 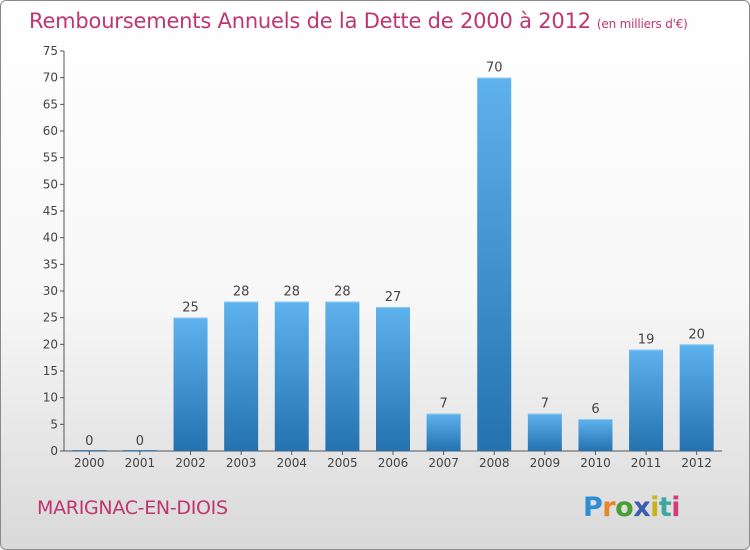 What do you see at coordinates (50, 184) in the screenshot?
I see `y-tick-label: 50` at bounding box center [50, 184].